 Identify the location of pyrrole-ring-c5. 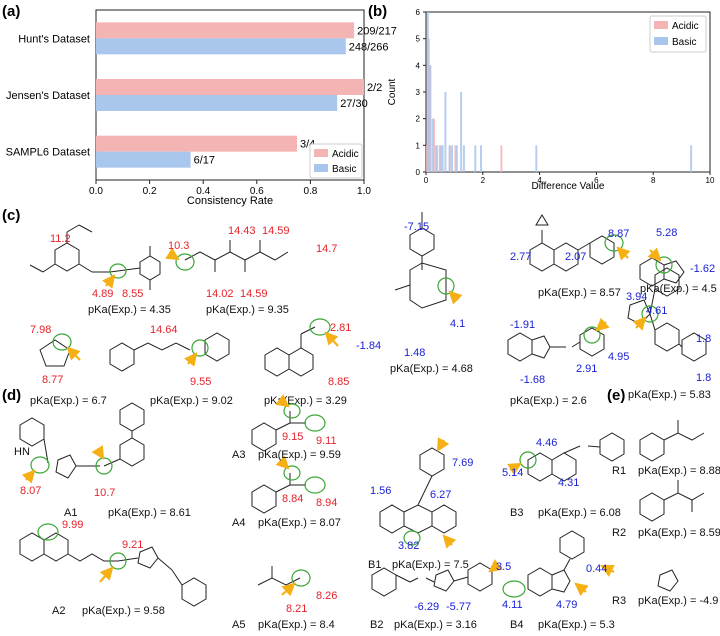
(674, 272).